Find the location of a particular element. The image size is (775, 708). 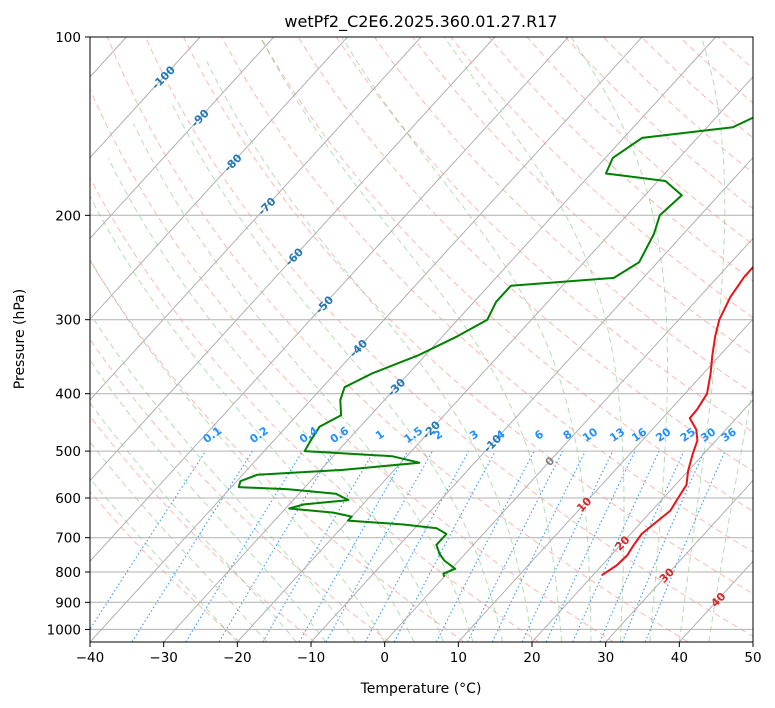

x-tick-label: −40 is located at coordinates (90, 658).